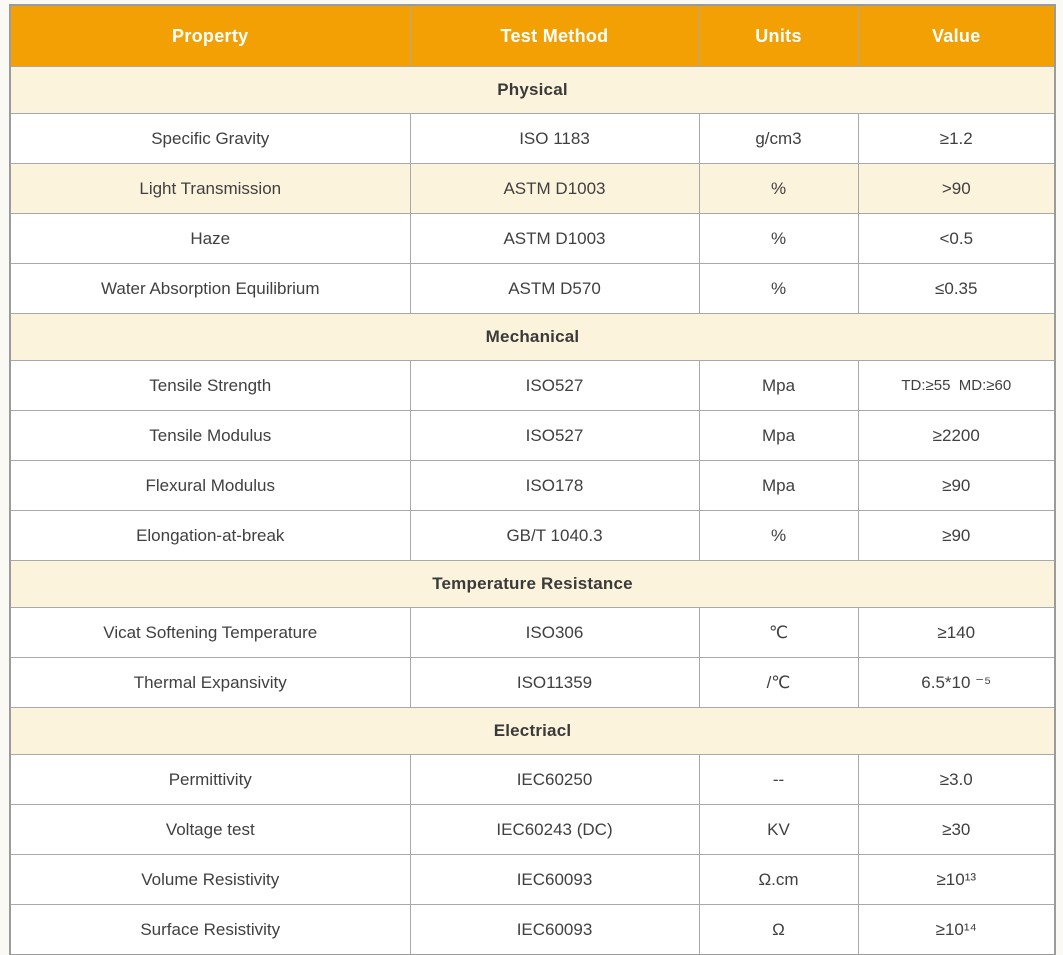 The width and height of the screenshot is (1063, 955). I want to click on column-header-units: Units, so click(778, 35).